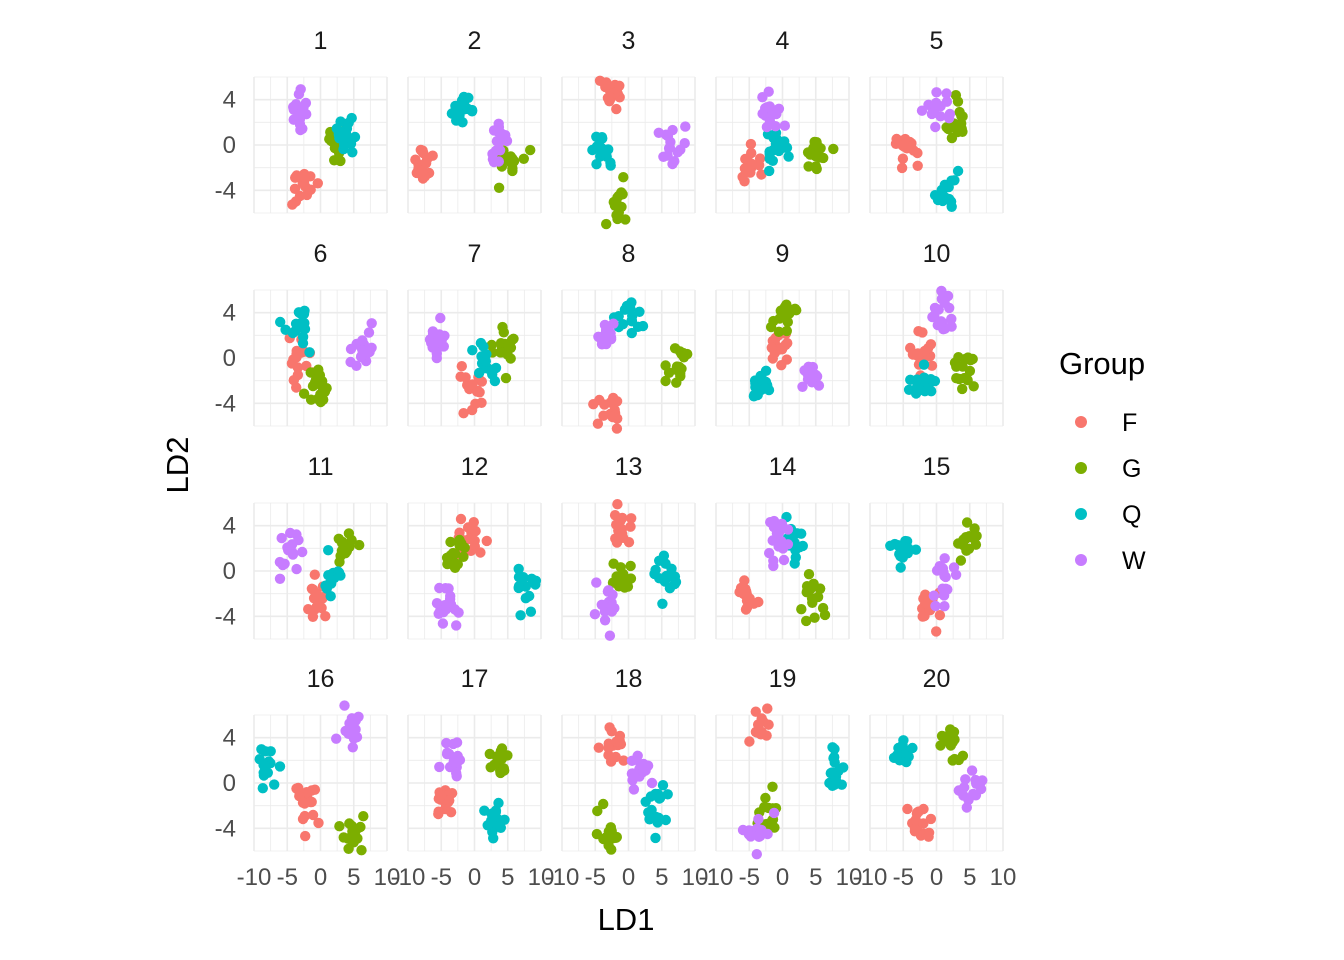  I want to click on facet-panel-3: 3, so click(628, 128).